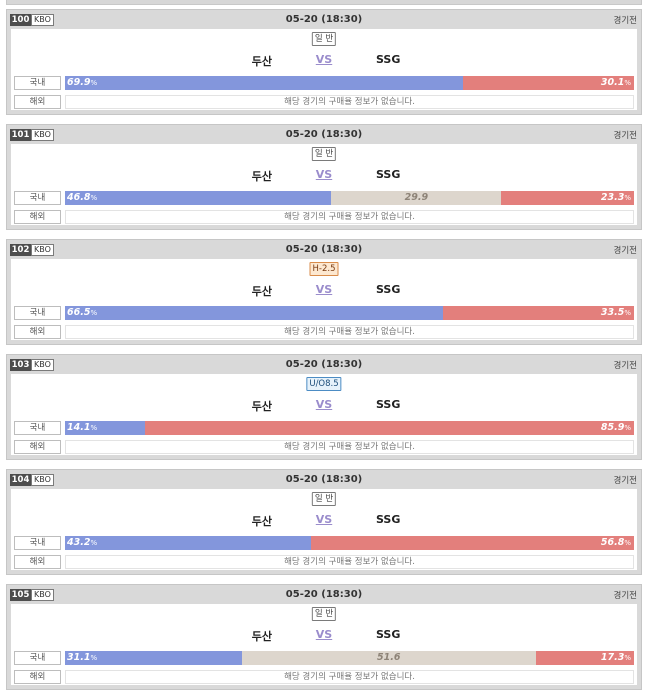  What do you see at coordinates (349, 658) in the screenshot?
I see `purchase-rate-bar: 31.1% 51.6 17.3%` at bounding box center [349, 658].